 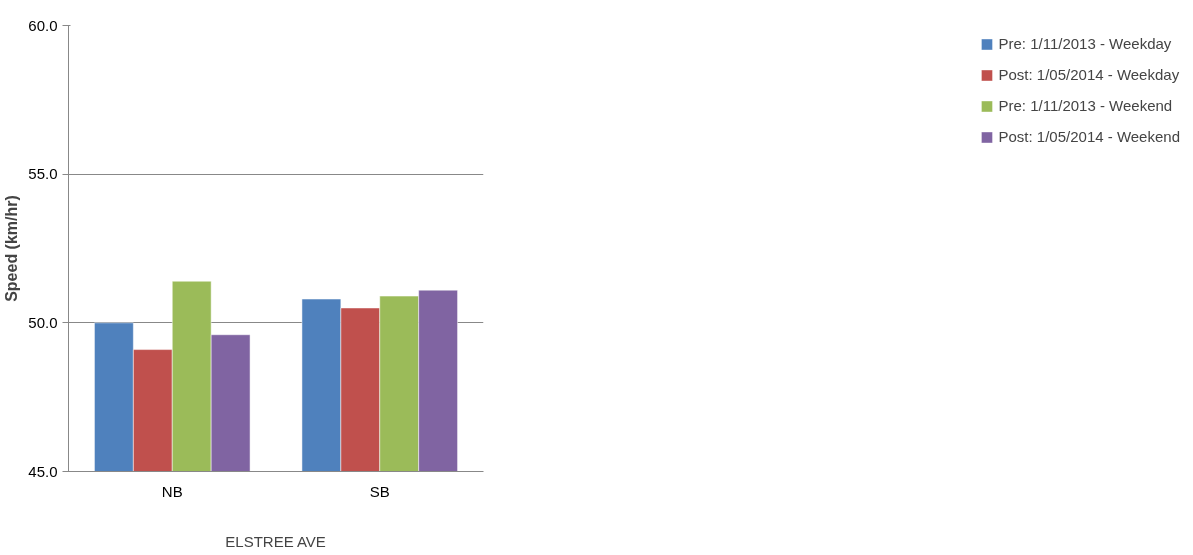 I want to click on y-tick-label: 60.0, so click(x=43, y=25).